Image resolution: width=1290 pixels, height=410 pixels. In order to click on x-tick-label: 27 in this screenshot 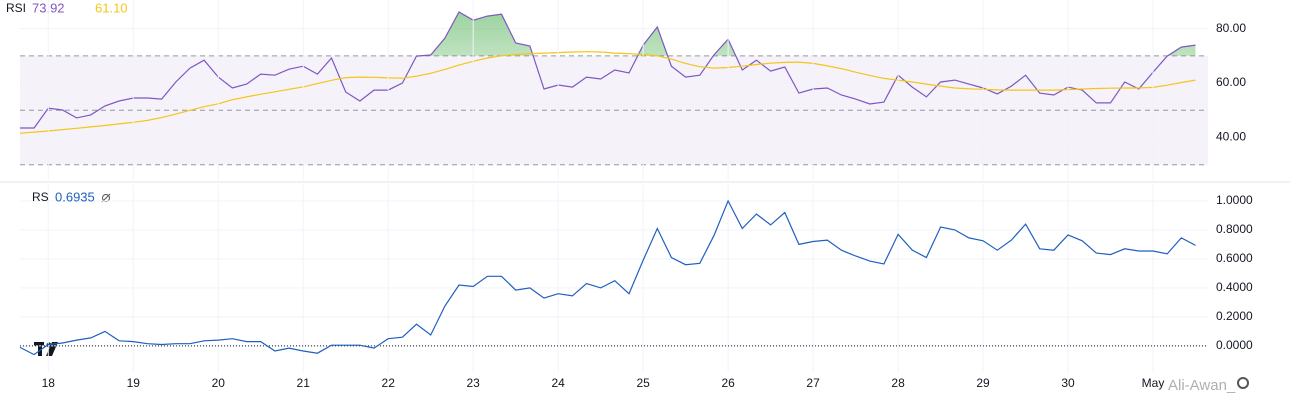, I will do `click(813, 383)`.